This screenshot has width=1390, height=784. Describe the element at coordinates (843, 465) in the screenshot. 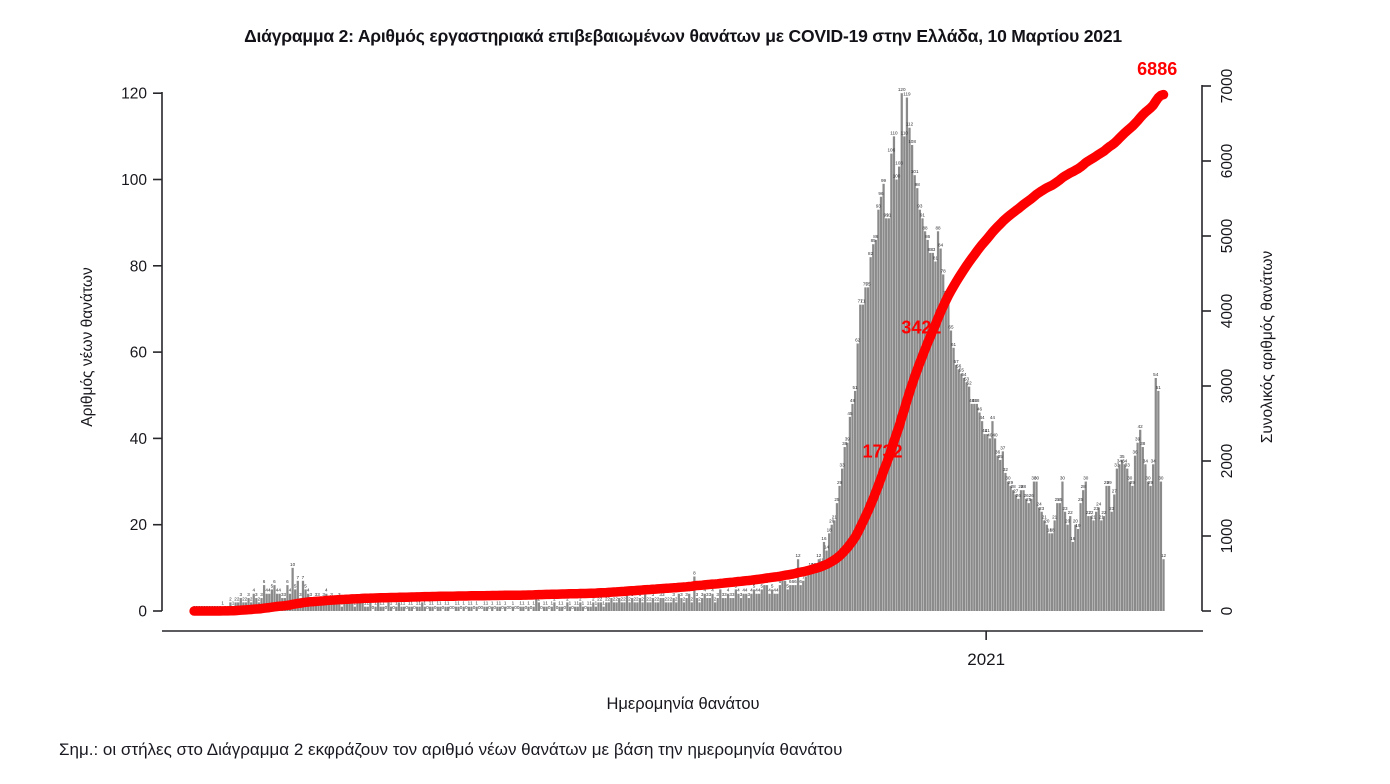

I see `svg-text: 33` at that location.